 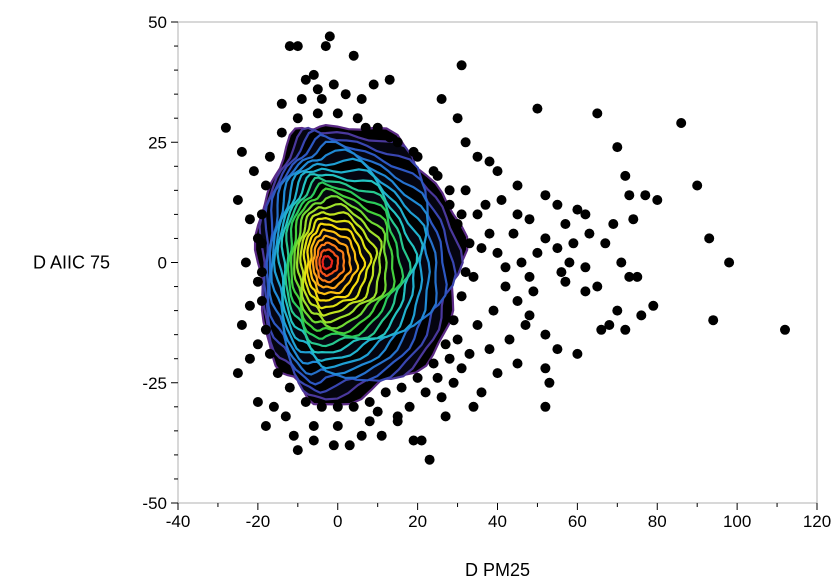 I want to click on y-tick-label-0: -50, so click(x=154, y=503).